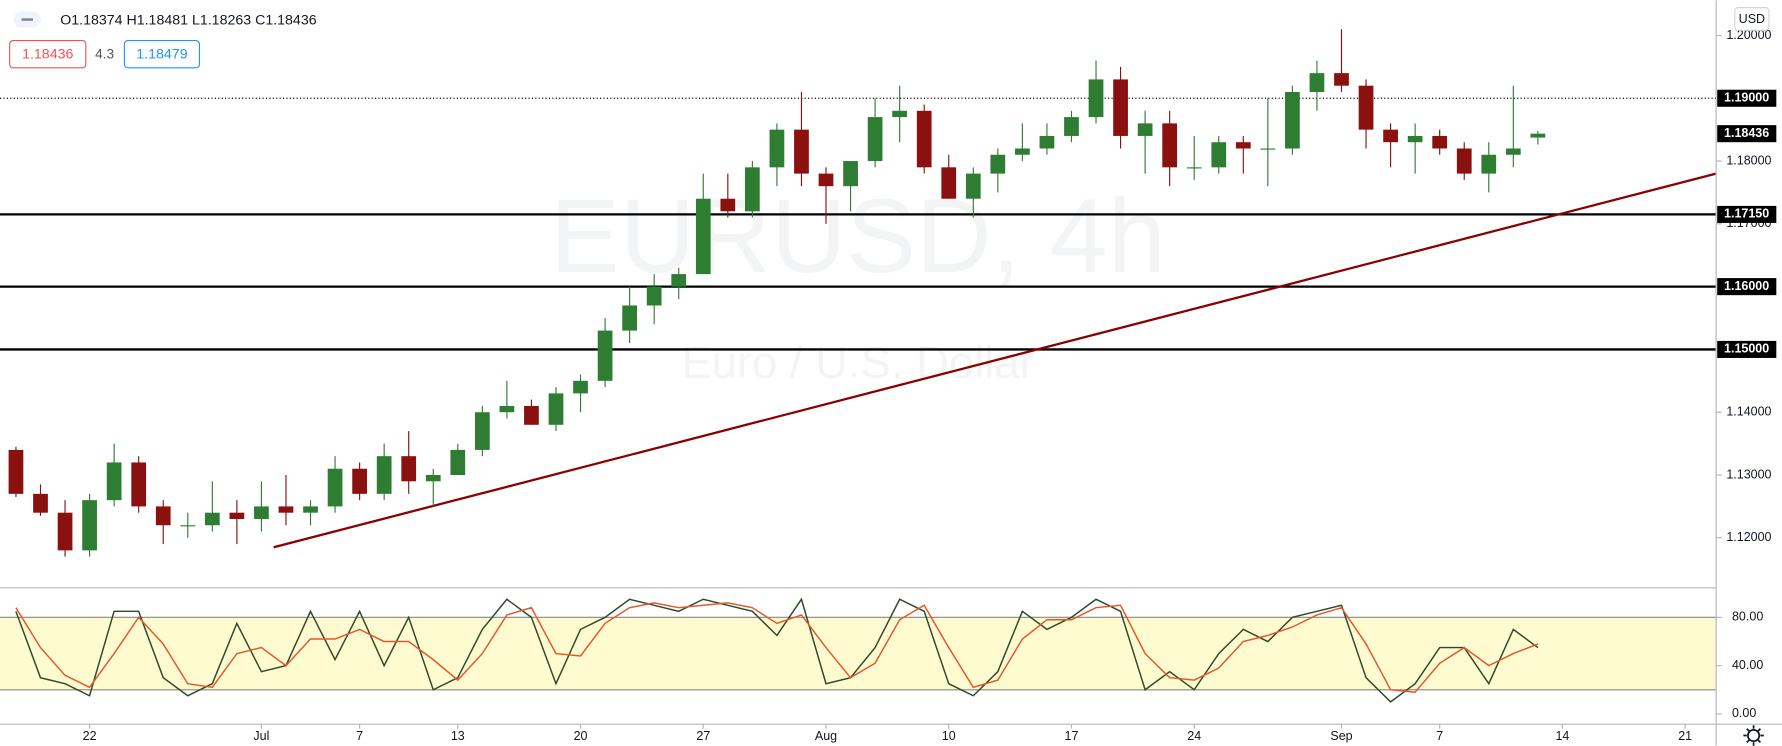 This screenshot has width=1782, height=746. I want to click on x-tick-label: 10, so click(949, 736).